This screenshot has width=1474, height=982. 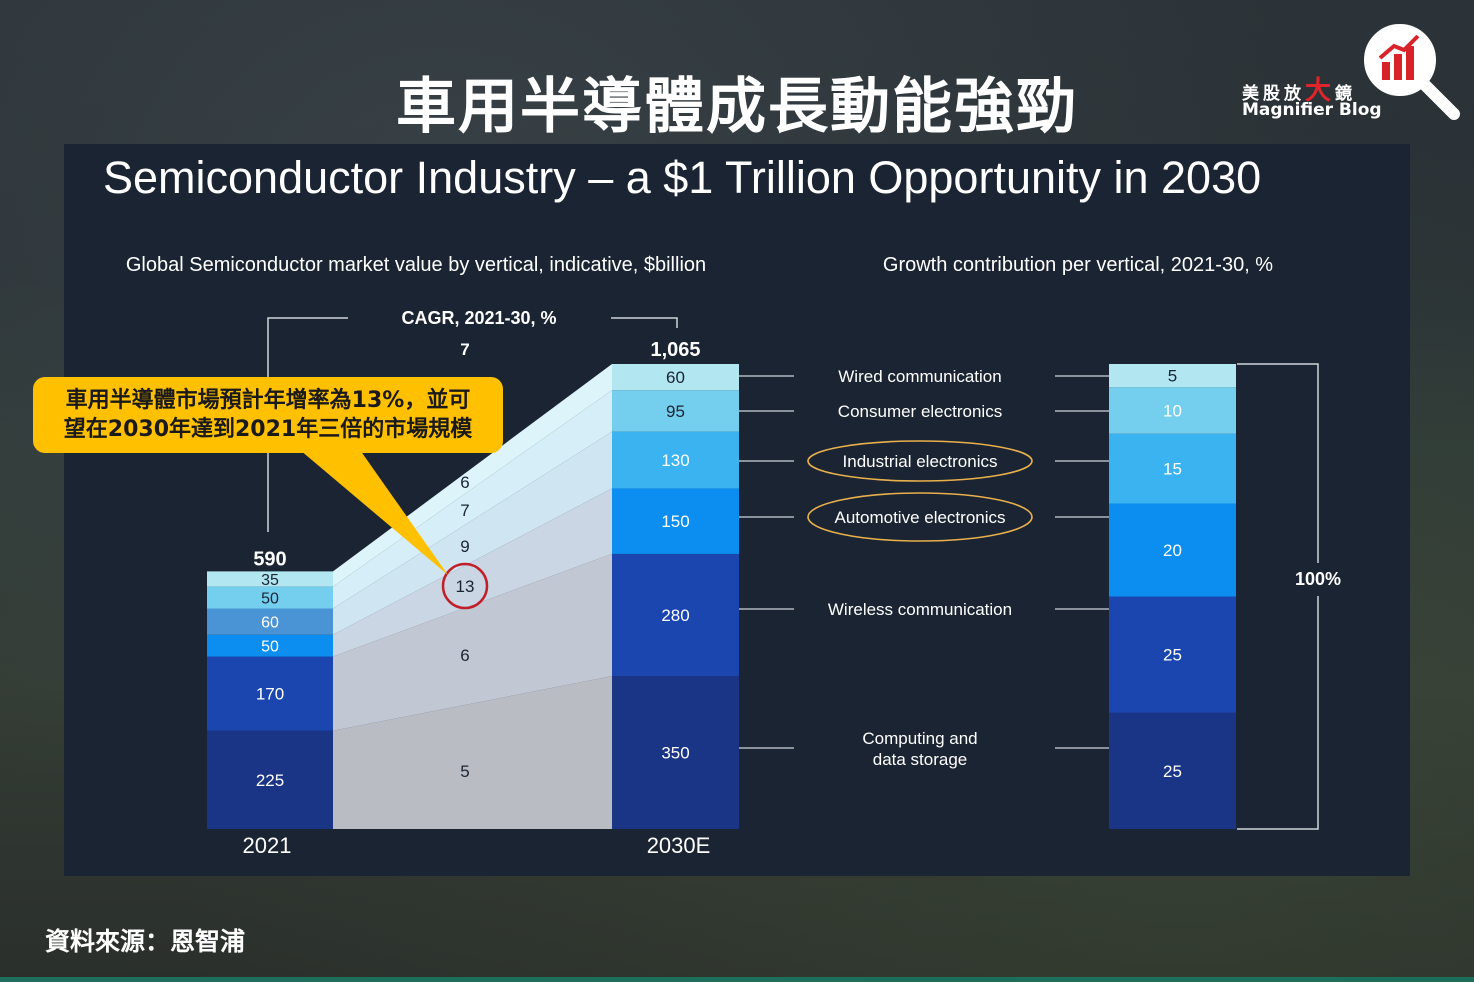 I want to click on cagr-bracket-left, so click(x=307, y=424).